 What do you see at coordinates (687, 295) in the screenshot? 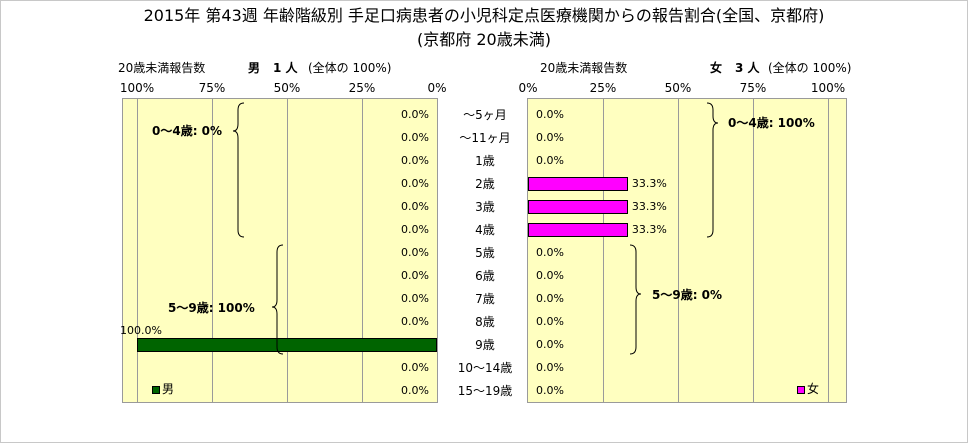
I see `female-annotation-5-9: 5〜9歳: 0%` at bounding box center [687, 295].